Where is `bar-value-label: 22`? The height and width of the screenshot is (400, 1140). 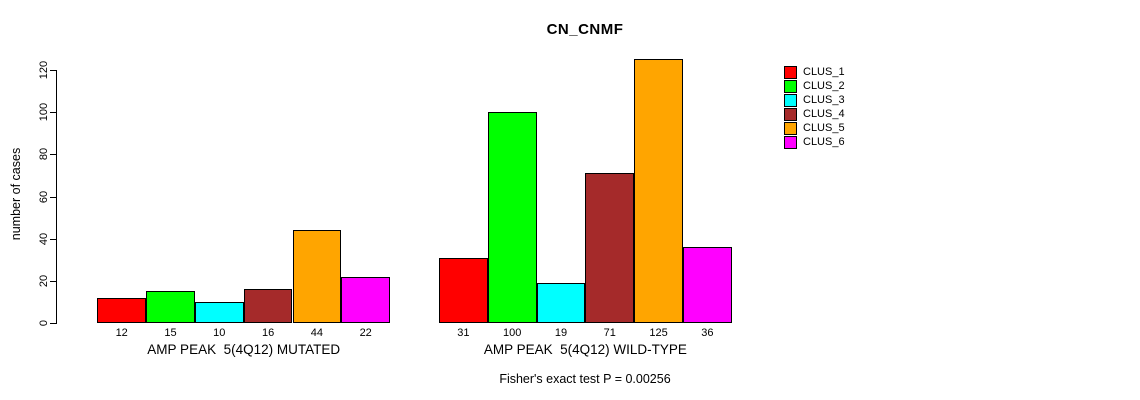 bar-value-label: 22 is located at coordinates (365, 333).